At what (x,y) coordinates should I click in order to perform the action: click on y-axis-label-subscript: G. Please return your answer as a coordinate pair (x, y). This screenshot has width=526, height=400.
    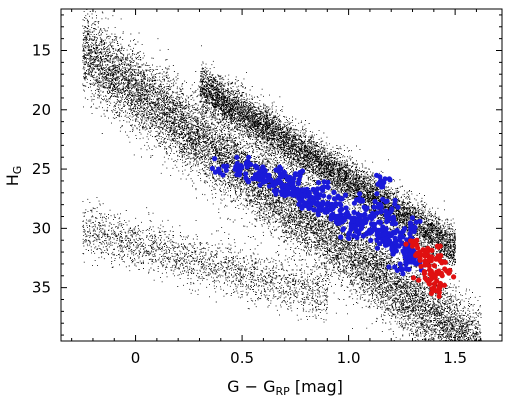
    Looking at the image, I should click on (17, 170).